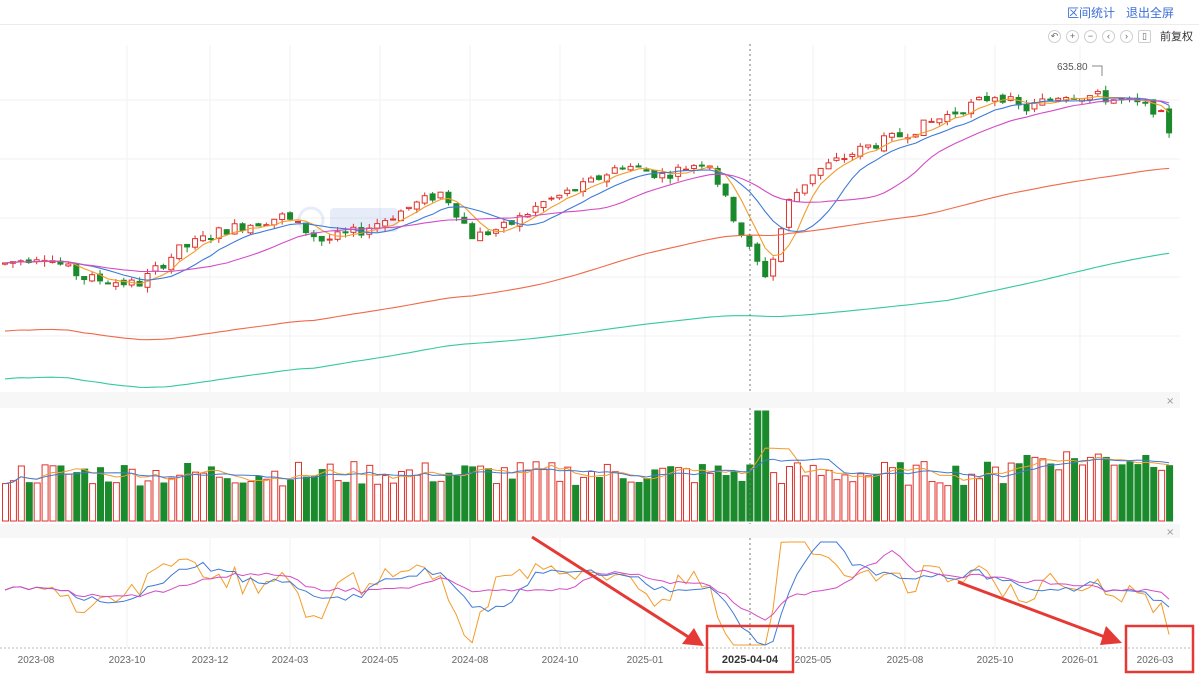  Describe the element at coordinates (1091, 13) in the screenshot. I see `interval-stats-link: 区间统计` at that location.